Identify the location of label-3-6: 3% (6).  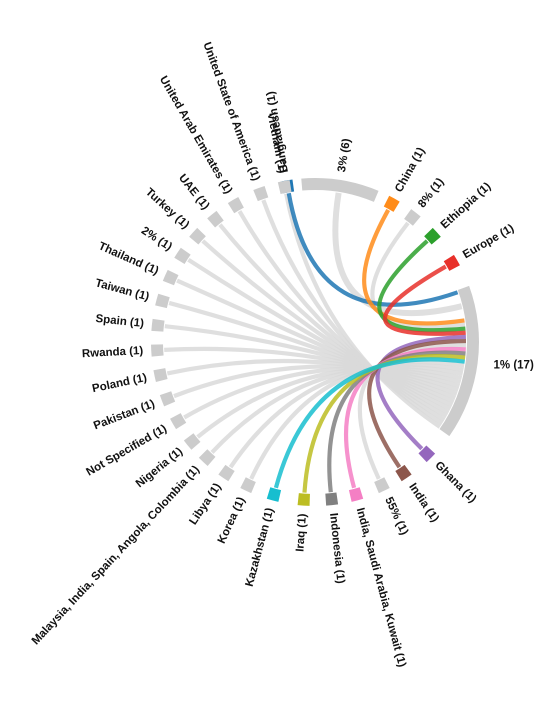
(344, 155).